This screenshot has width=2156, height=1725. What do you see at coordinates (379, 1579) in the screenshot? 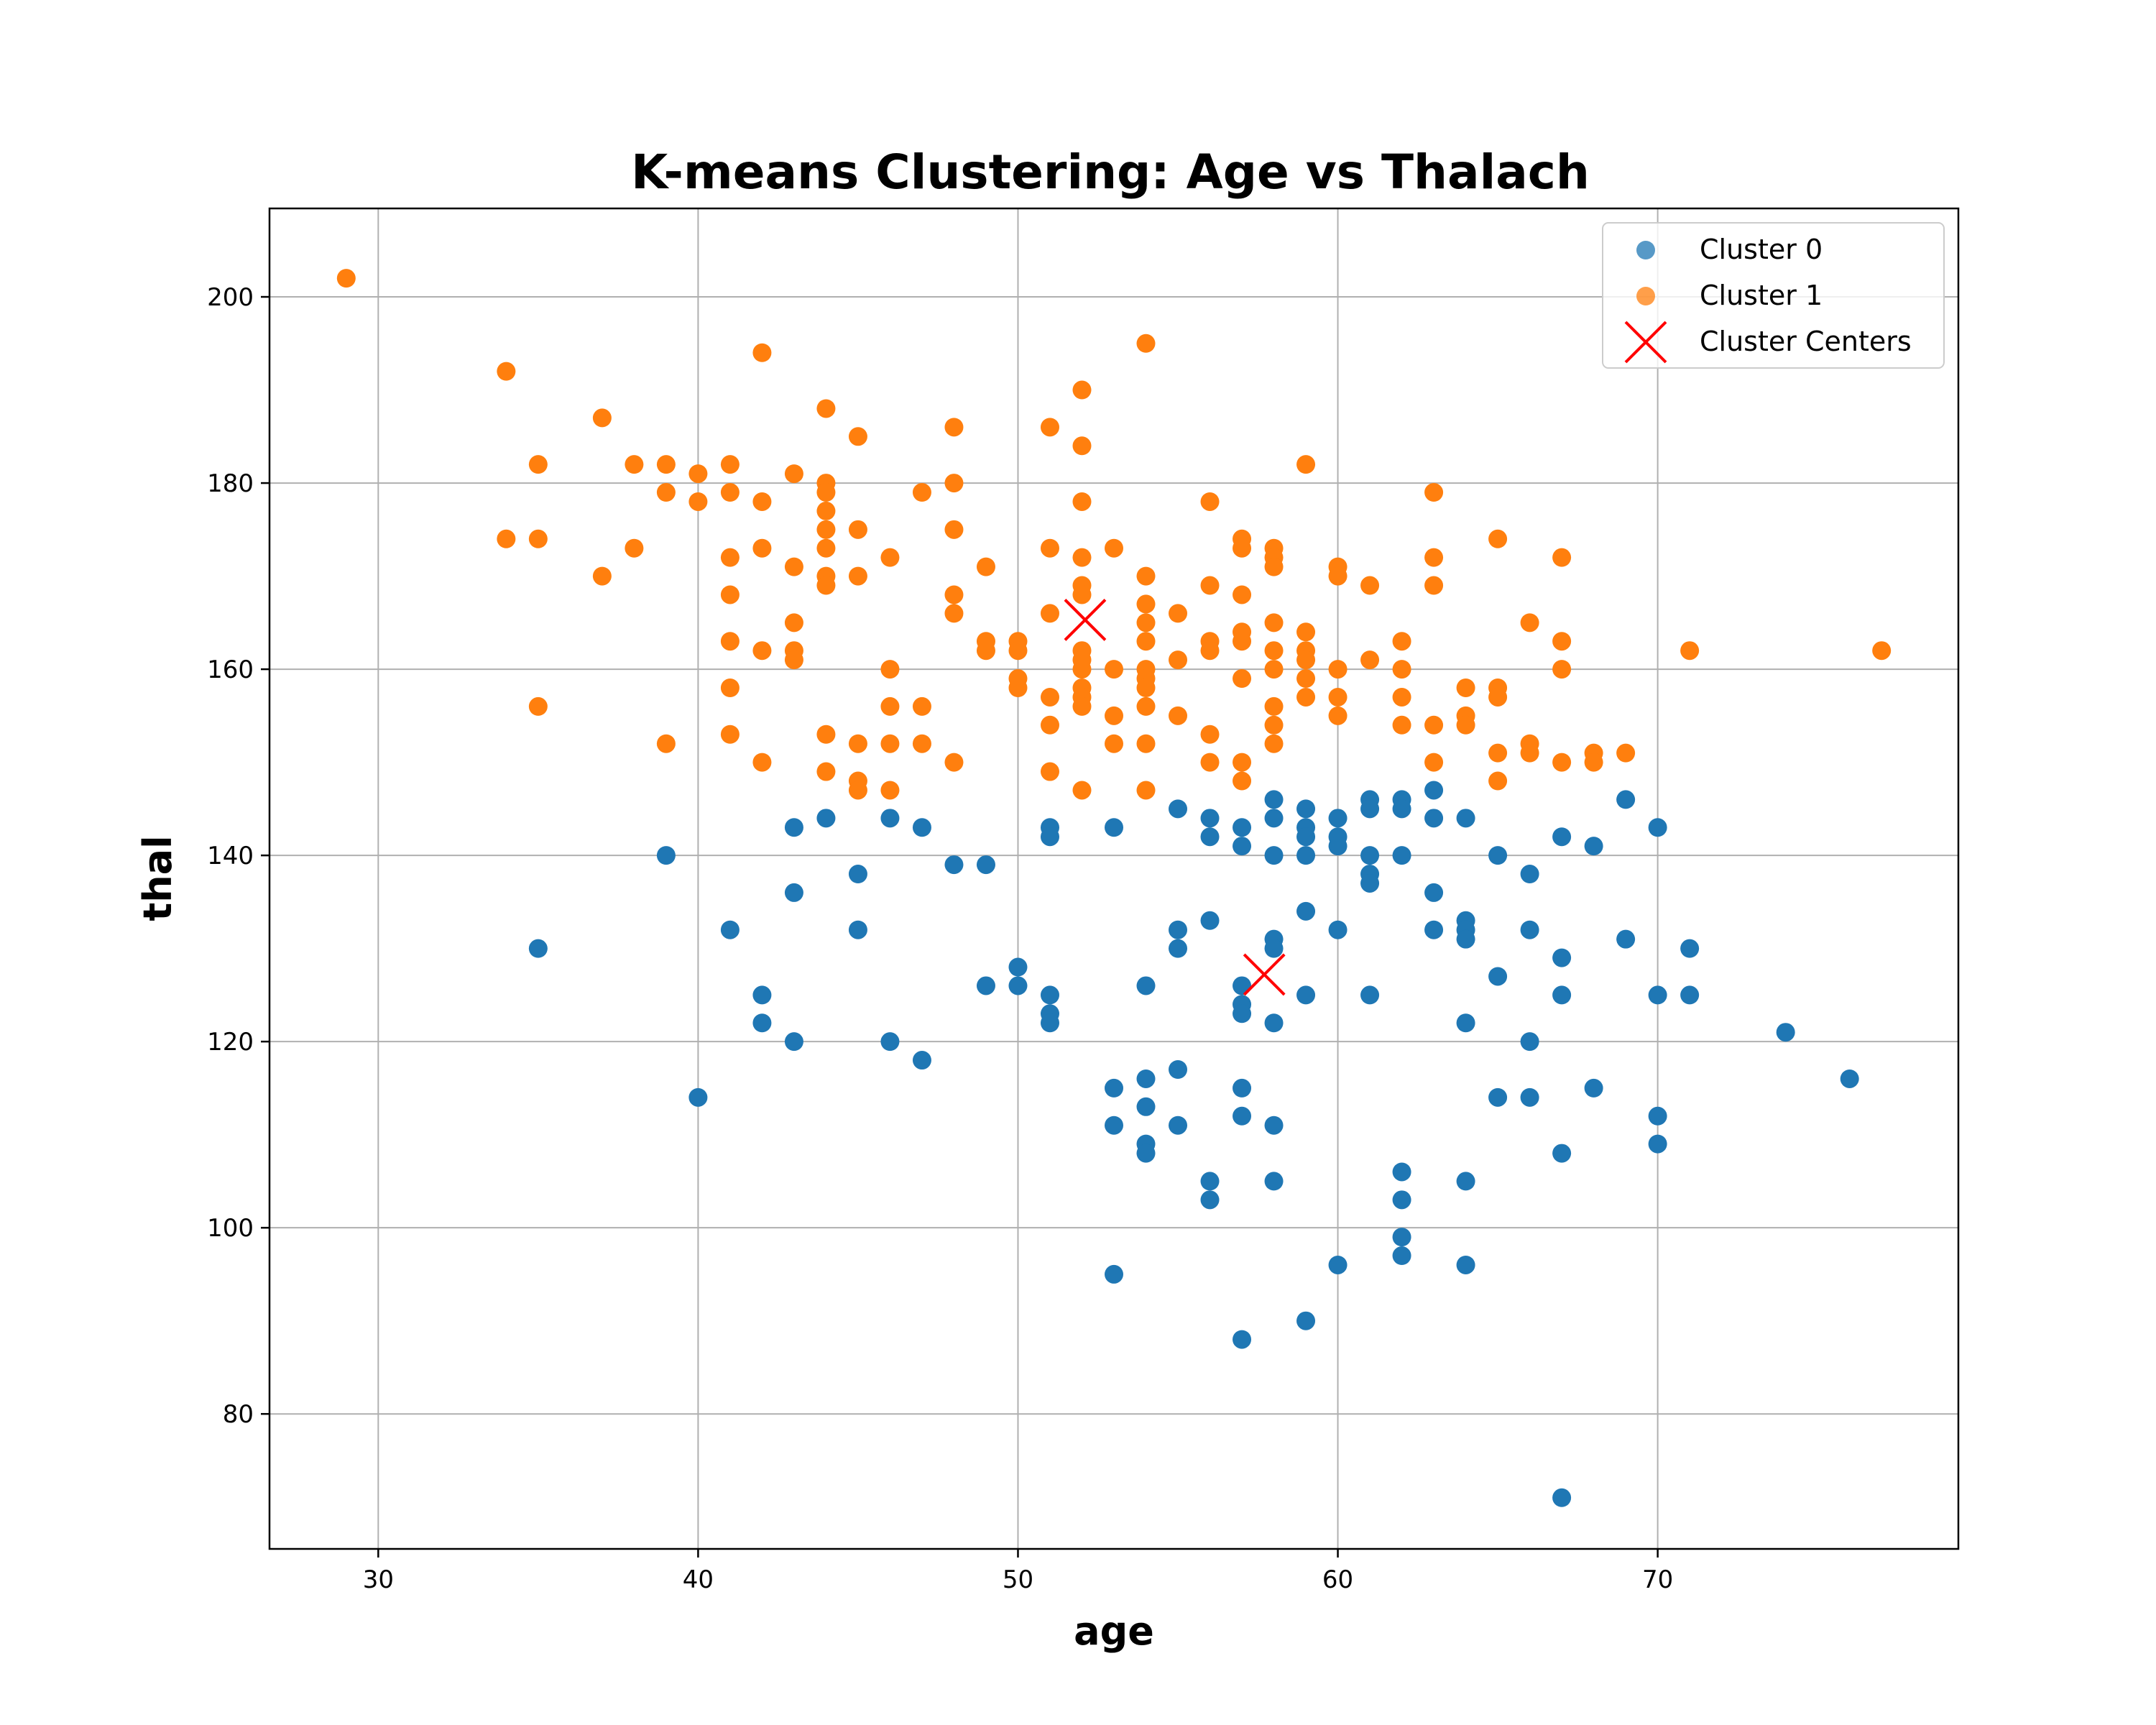
I see `x-tick-label: 30` at bounding box center [379, 1579].